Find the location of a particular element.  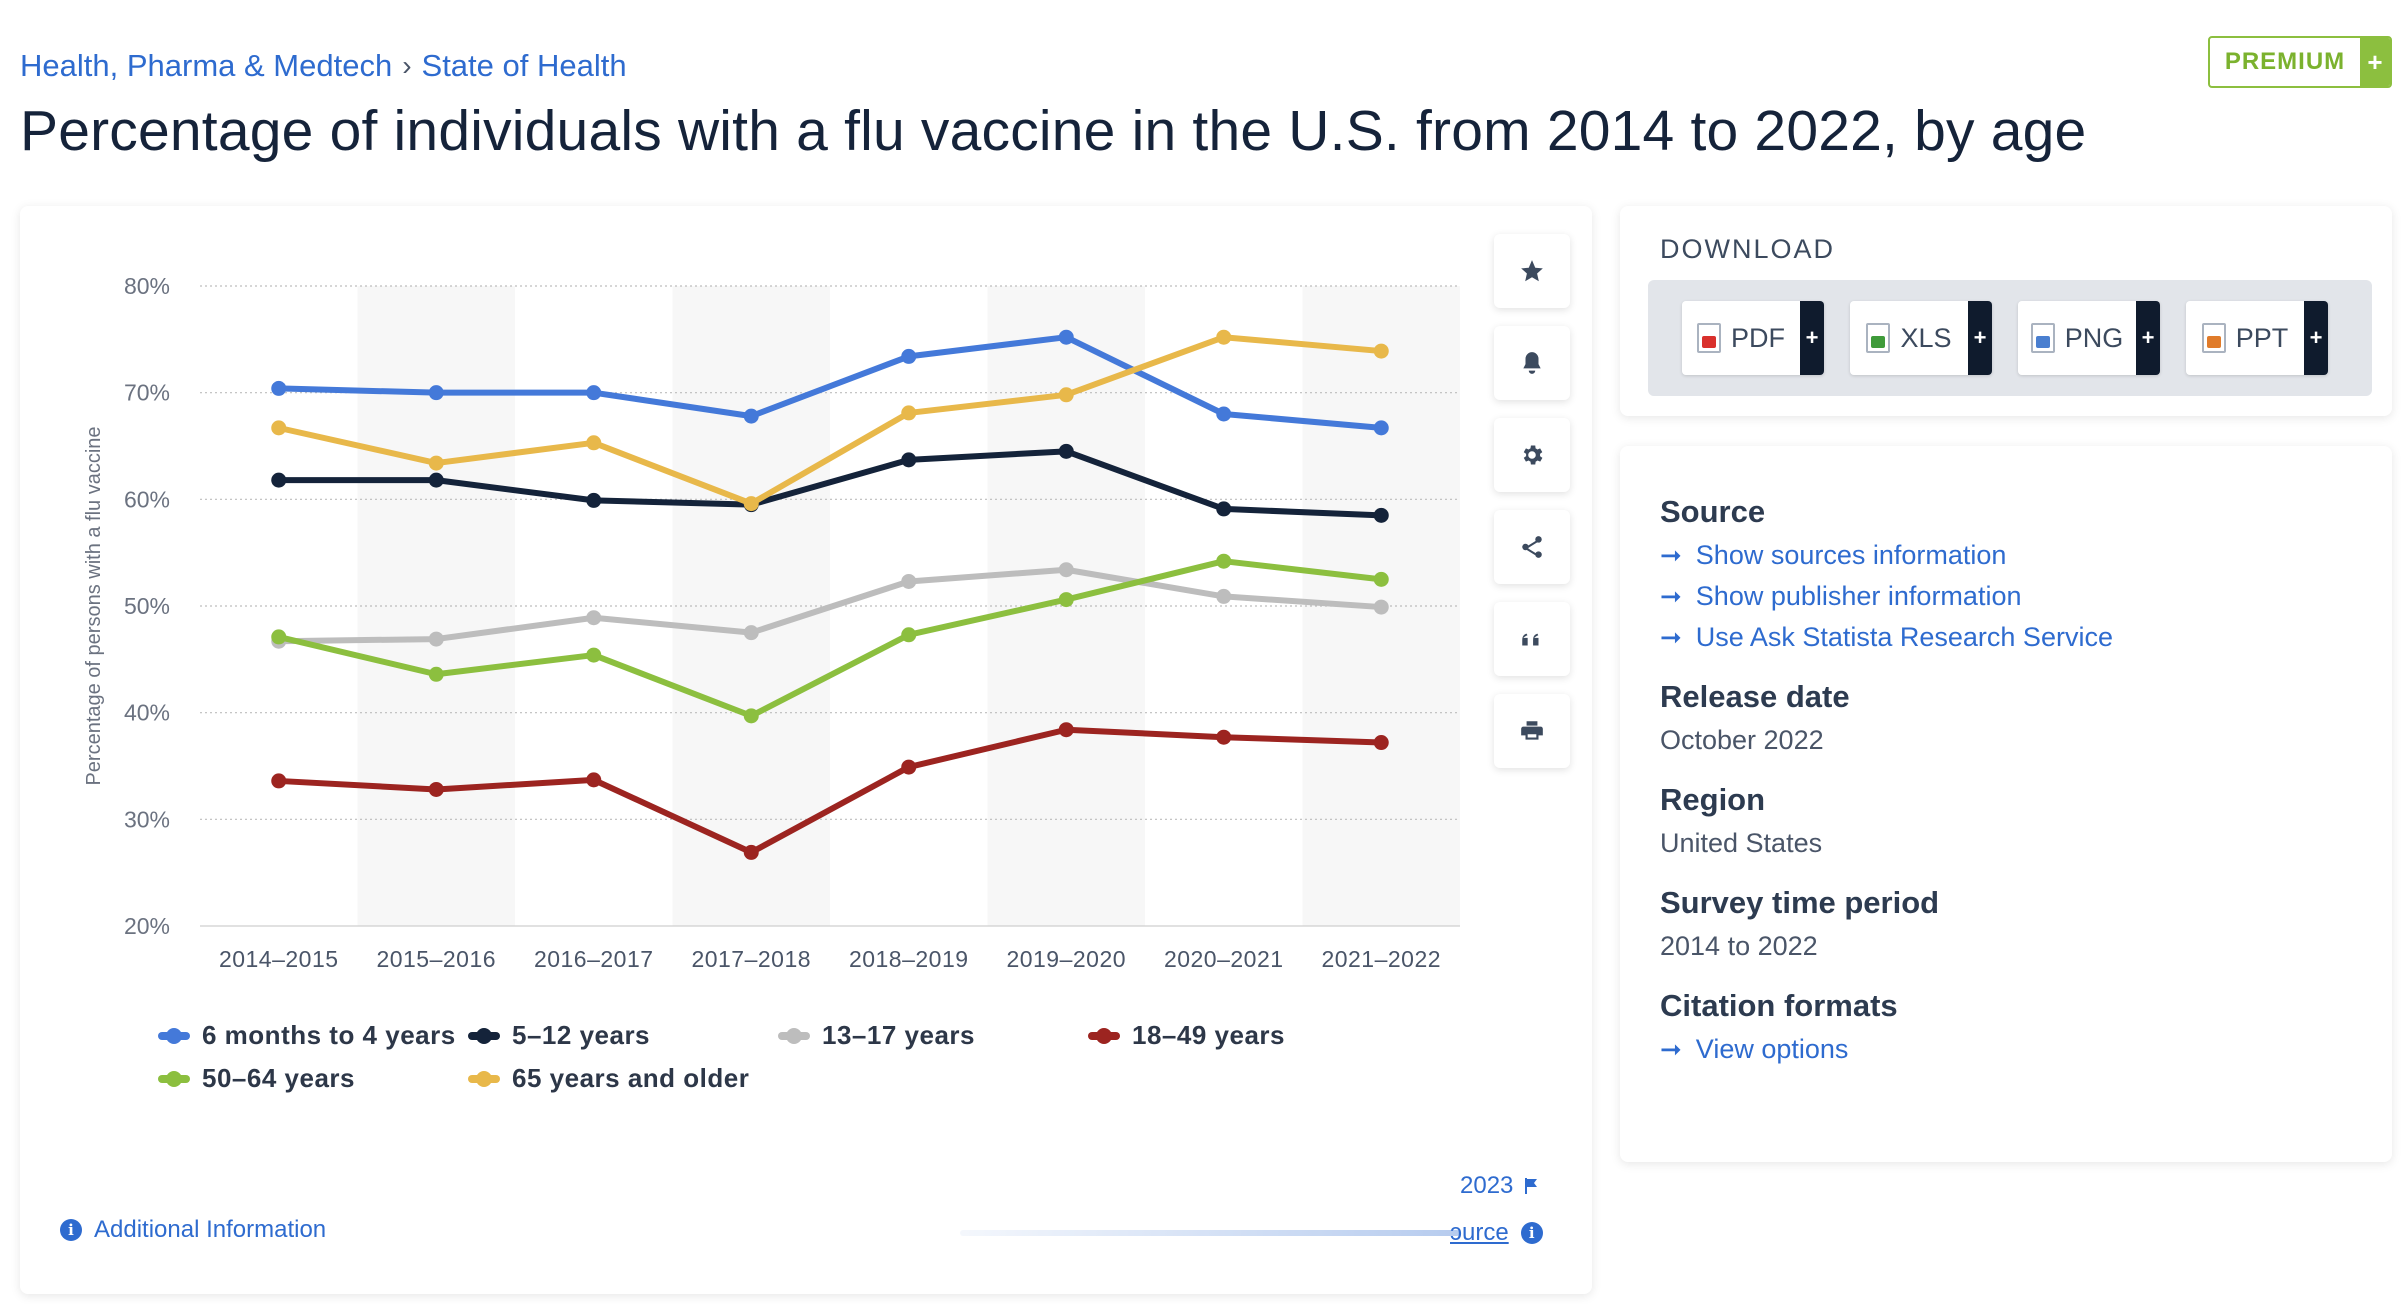

legend-label: 18–49 years is located at coordinates (1208, 1035).